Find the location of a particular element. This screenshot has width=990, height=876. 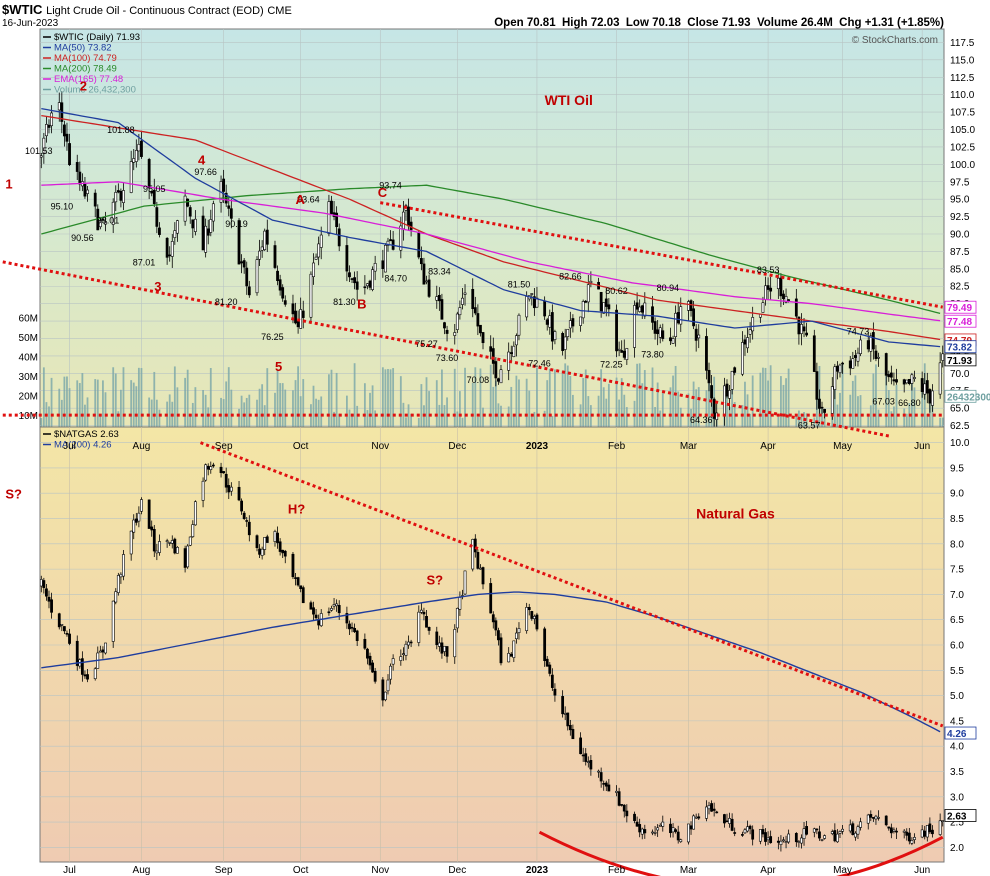

oil-annotation: 75.27 is located at coordinates (426, 344).